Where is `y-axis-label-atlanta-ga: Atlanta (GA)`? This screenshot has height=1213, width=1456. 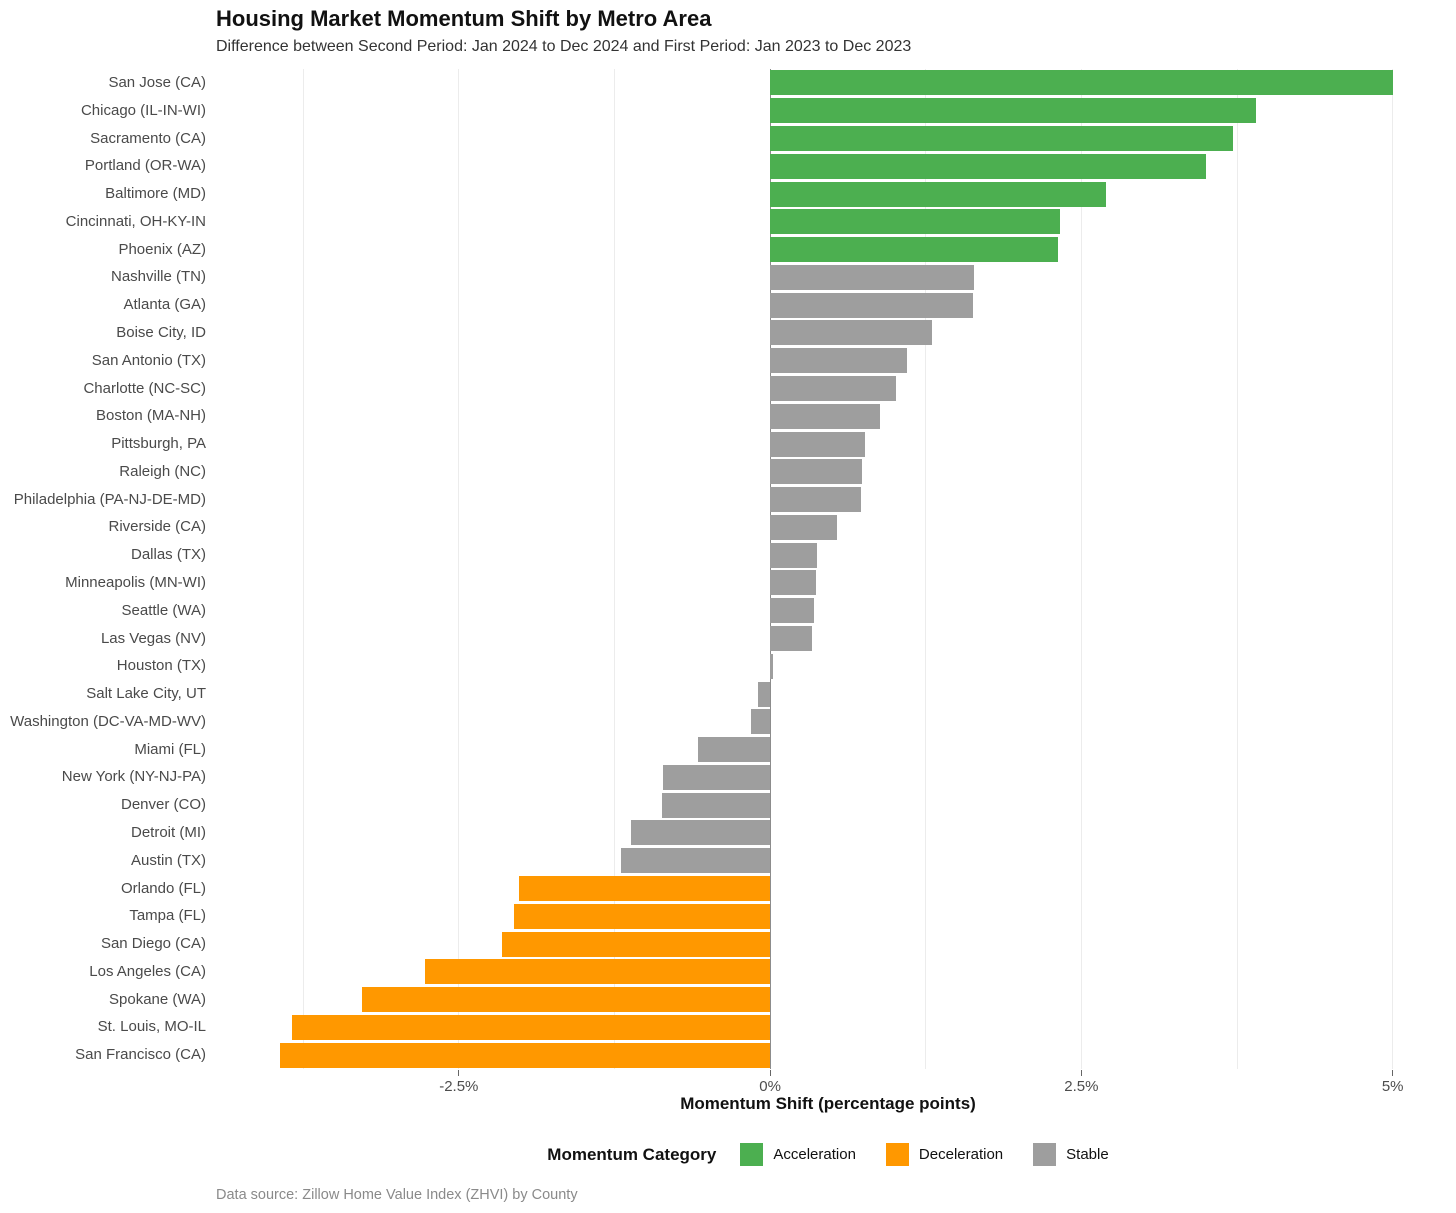
y-axis-label-atlanta-ga: Atlanta (GA) is located at coordinates (164, 305).